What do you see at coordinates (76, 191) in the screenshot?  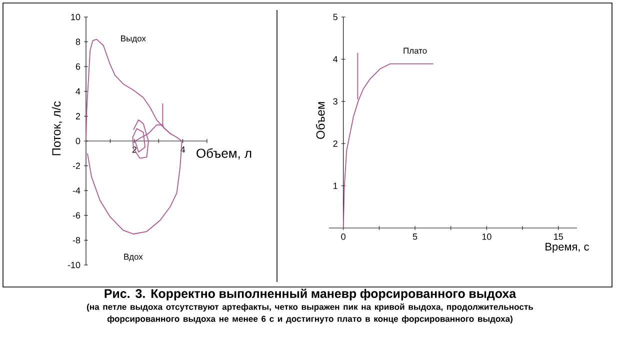 I see `y-tick-label: -4` at bounding box center [76, 191].